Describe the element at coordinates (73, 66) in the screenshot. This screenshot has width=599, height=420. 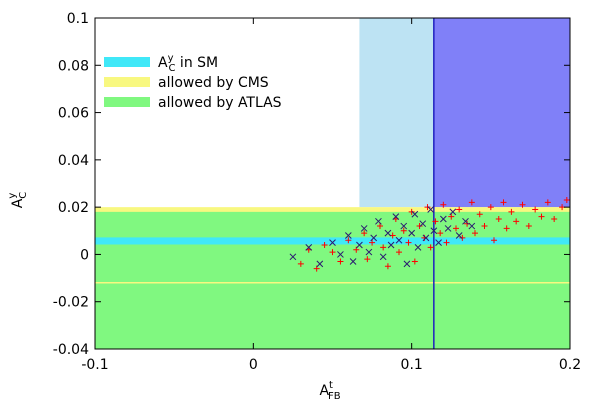
I see `y-tick-label: 0.08` at that location.